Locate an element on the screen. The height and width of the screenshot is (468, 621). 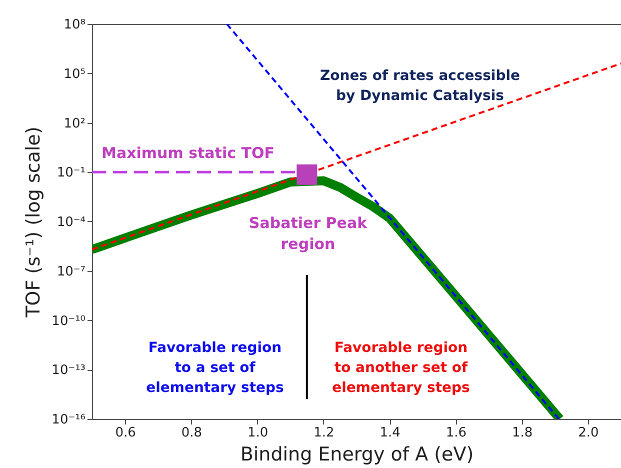
y-tick-label: 10⁵ is located at coordinates (75, 74).